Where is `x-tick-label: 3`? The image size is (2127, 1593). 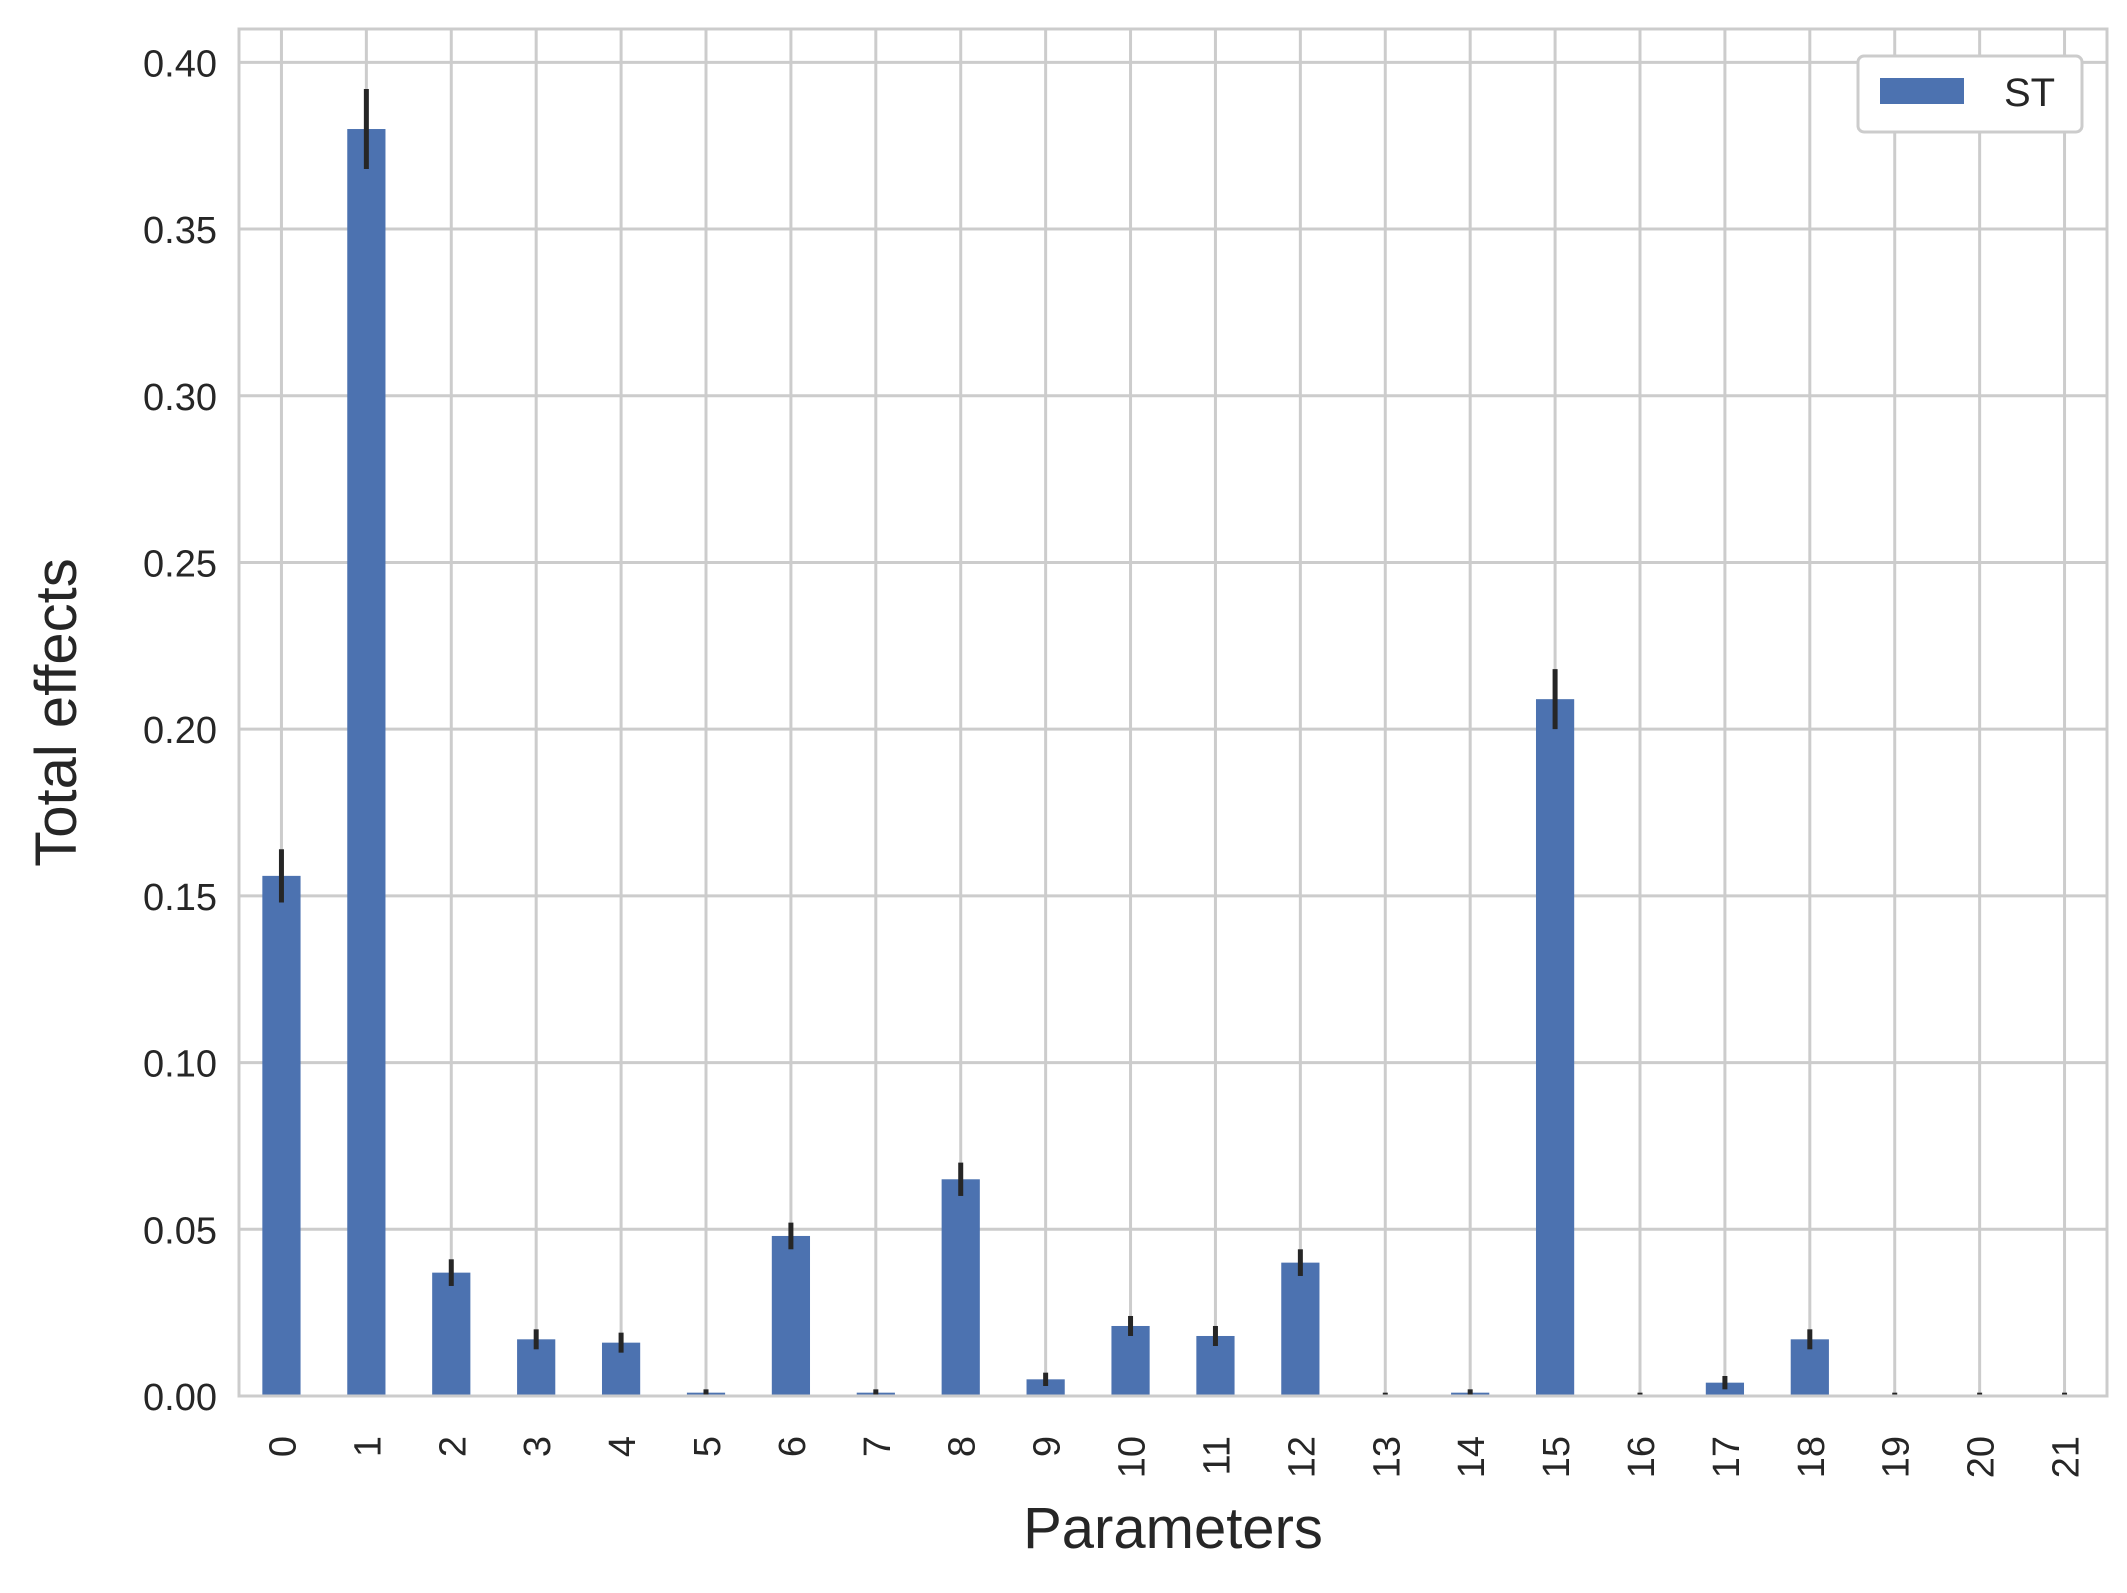
x-tick-label: 3 is located at coordinates (538, 1446).